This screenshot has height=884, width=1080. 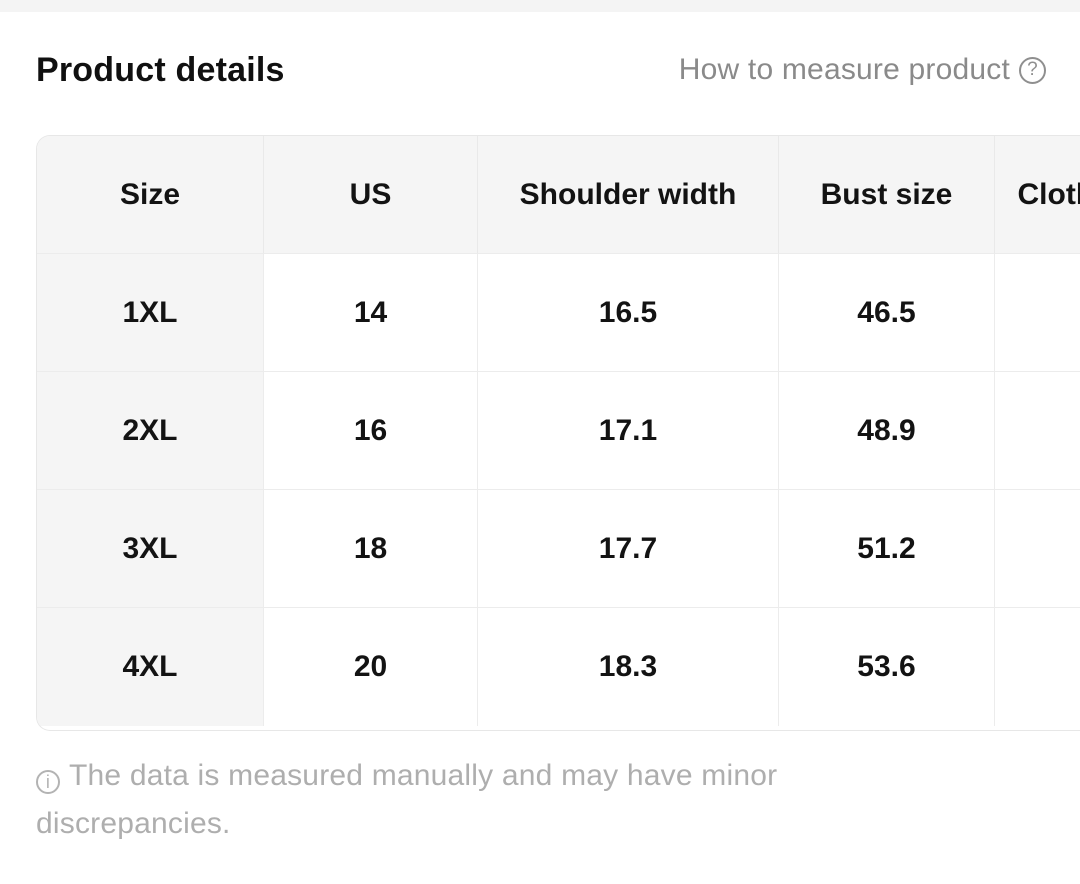 I want to click on column-header-size: Size, so click(x=150, y=195).